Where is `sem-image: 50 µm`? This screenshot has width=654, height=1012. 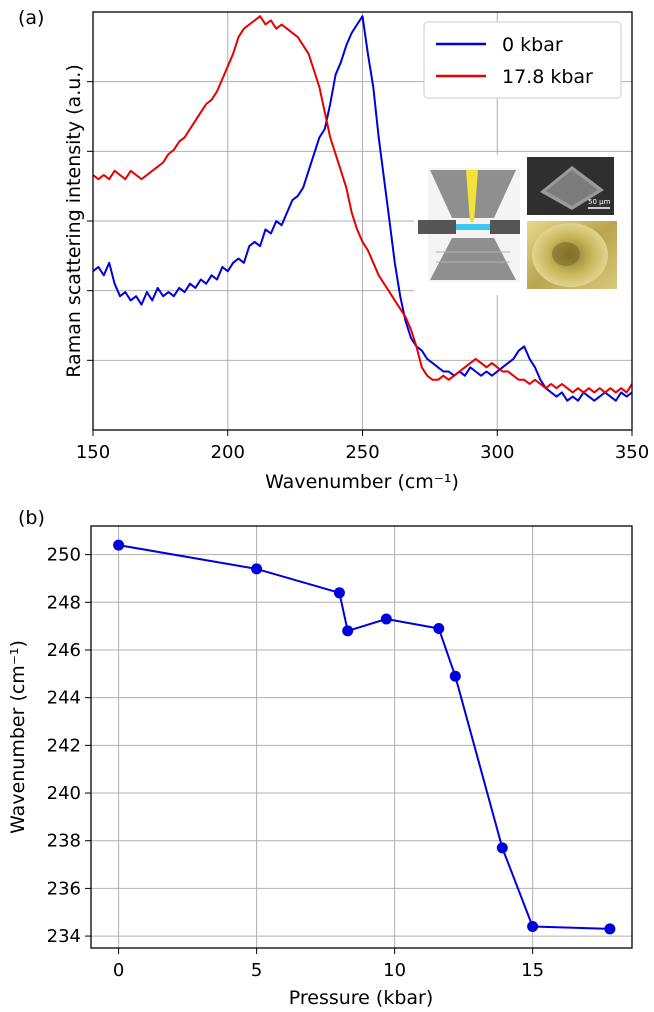
sem-image: 50 µm is located at coordinates (570, 186).